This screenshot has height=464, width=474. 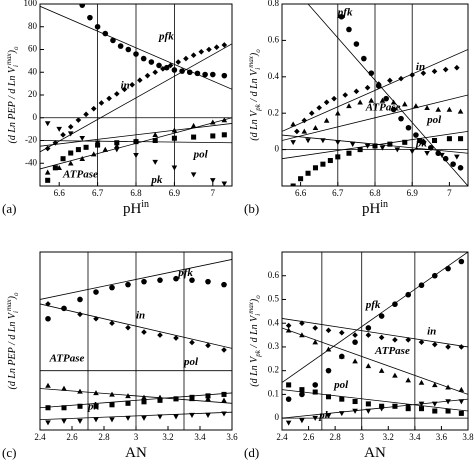 What do you see at coordinates (258, 353) in the screenshot?
I see `y-axis-label-part: pk` at bounding box center [258, 353].